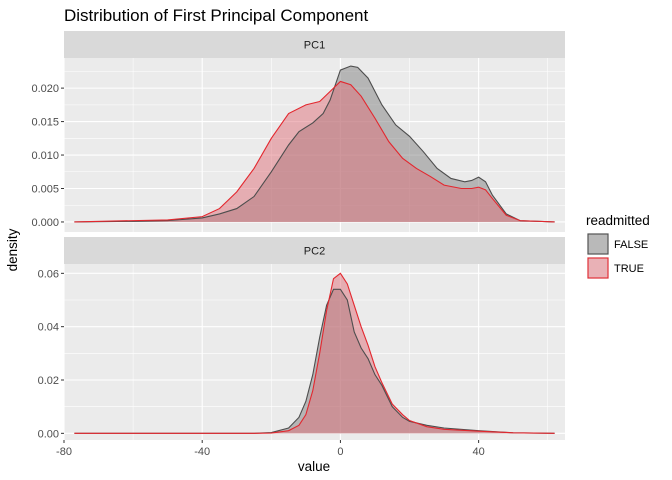 Image resolution: width=672 pixels, height=480 pixels. What do you see at coordinates (45, 89) in the screenshot?
I see `y-tick-label: 0.020` at bounding box center [45, 89].